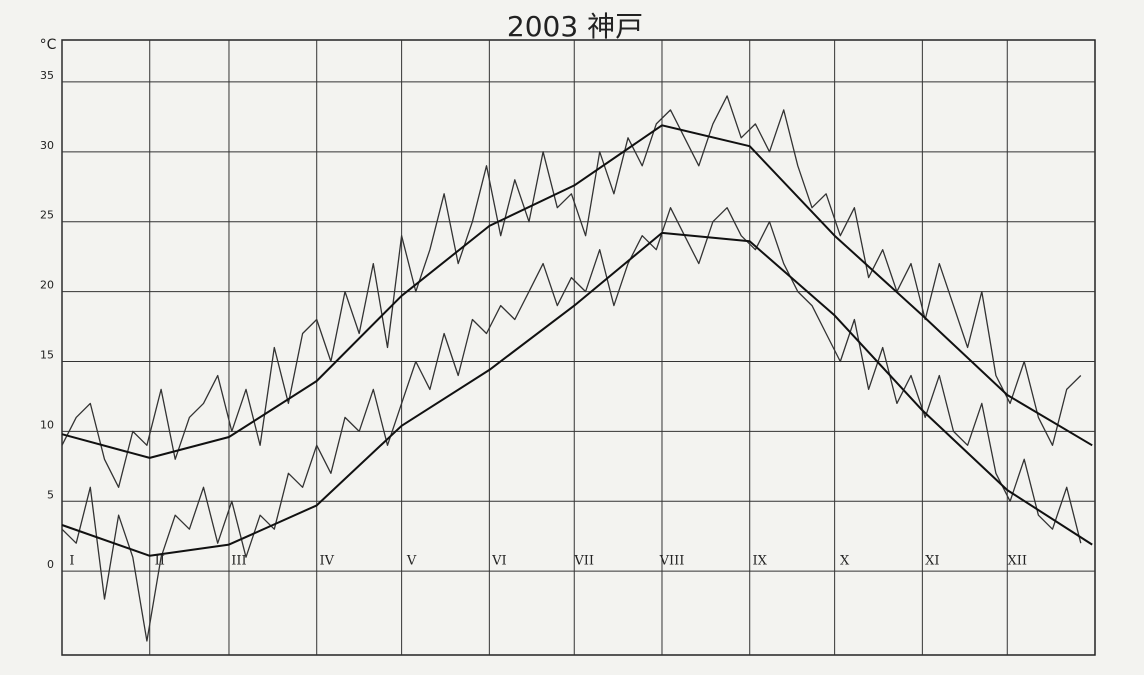  What do you see at coordinates (47, 145) in the screenshot?
I see `y-tick-label: 30` at bounding box center [47, 145].